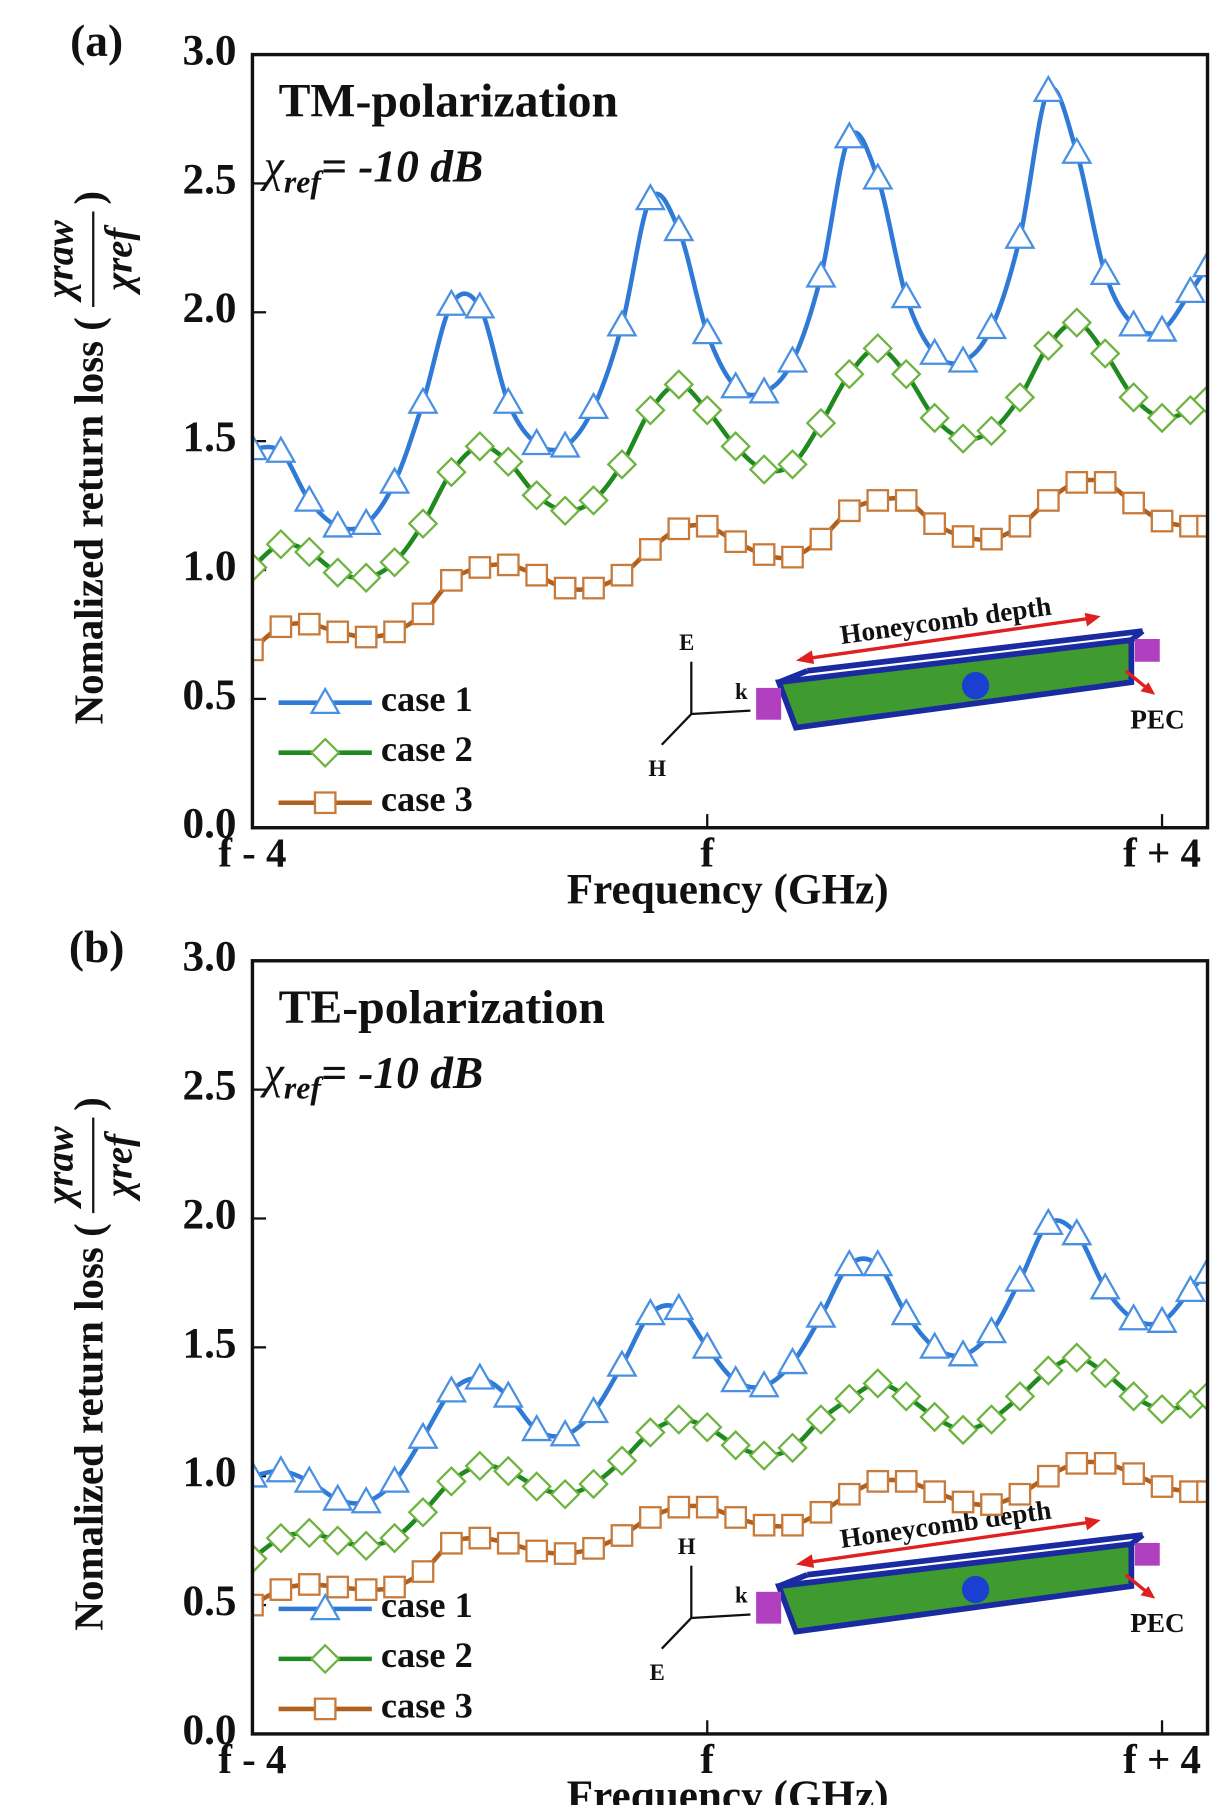 This screenshot has height=1805, width=1228. I want to click on x-tick-label: f + 4, so click(1162, 853).